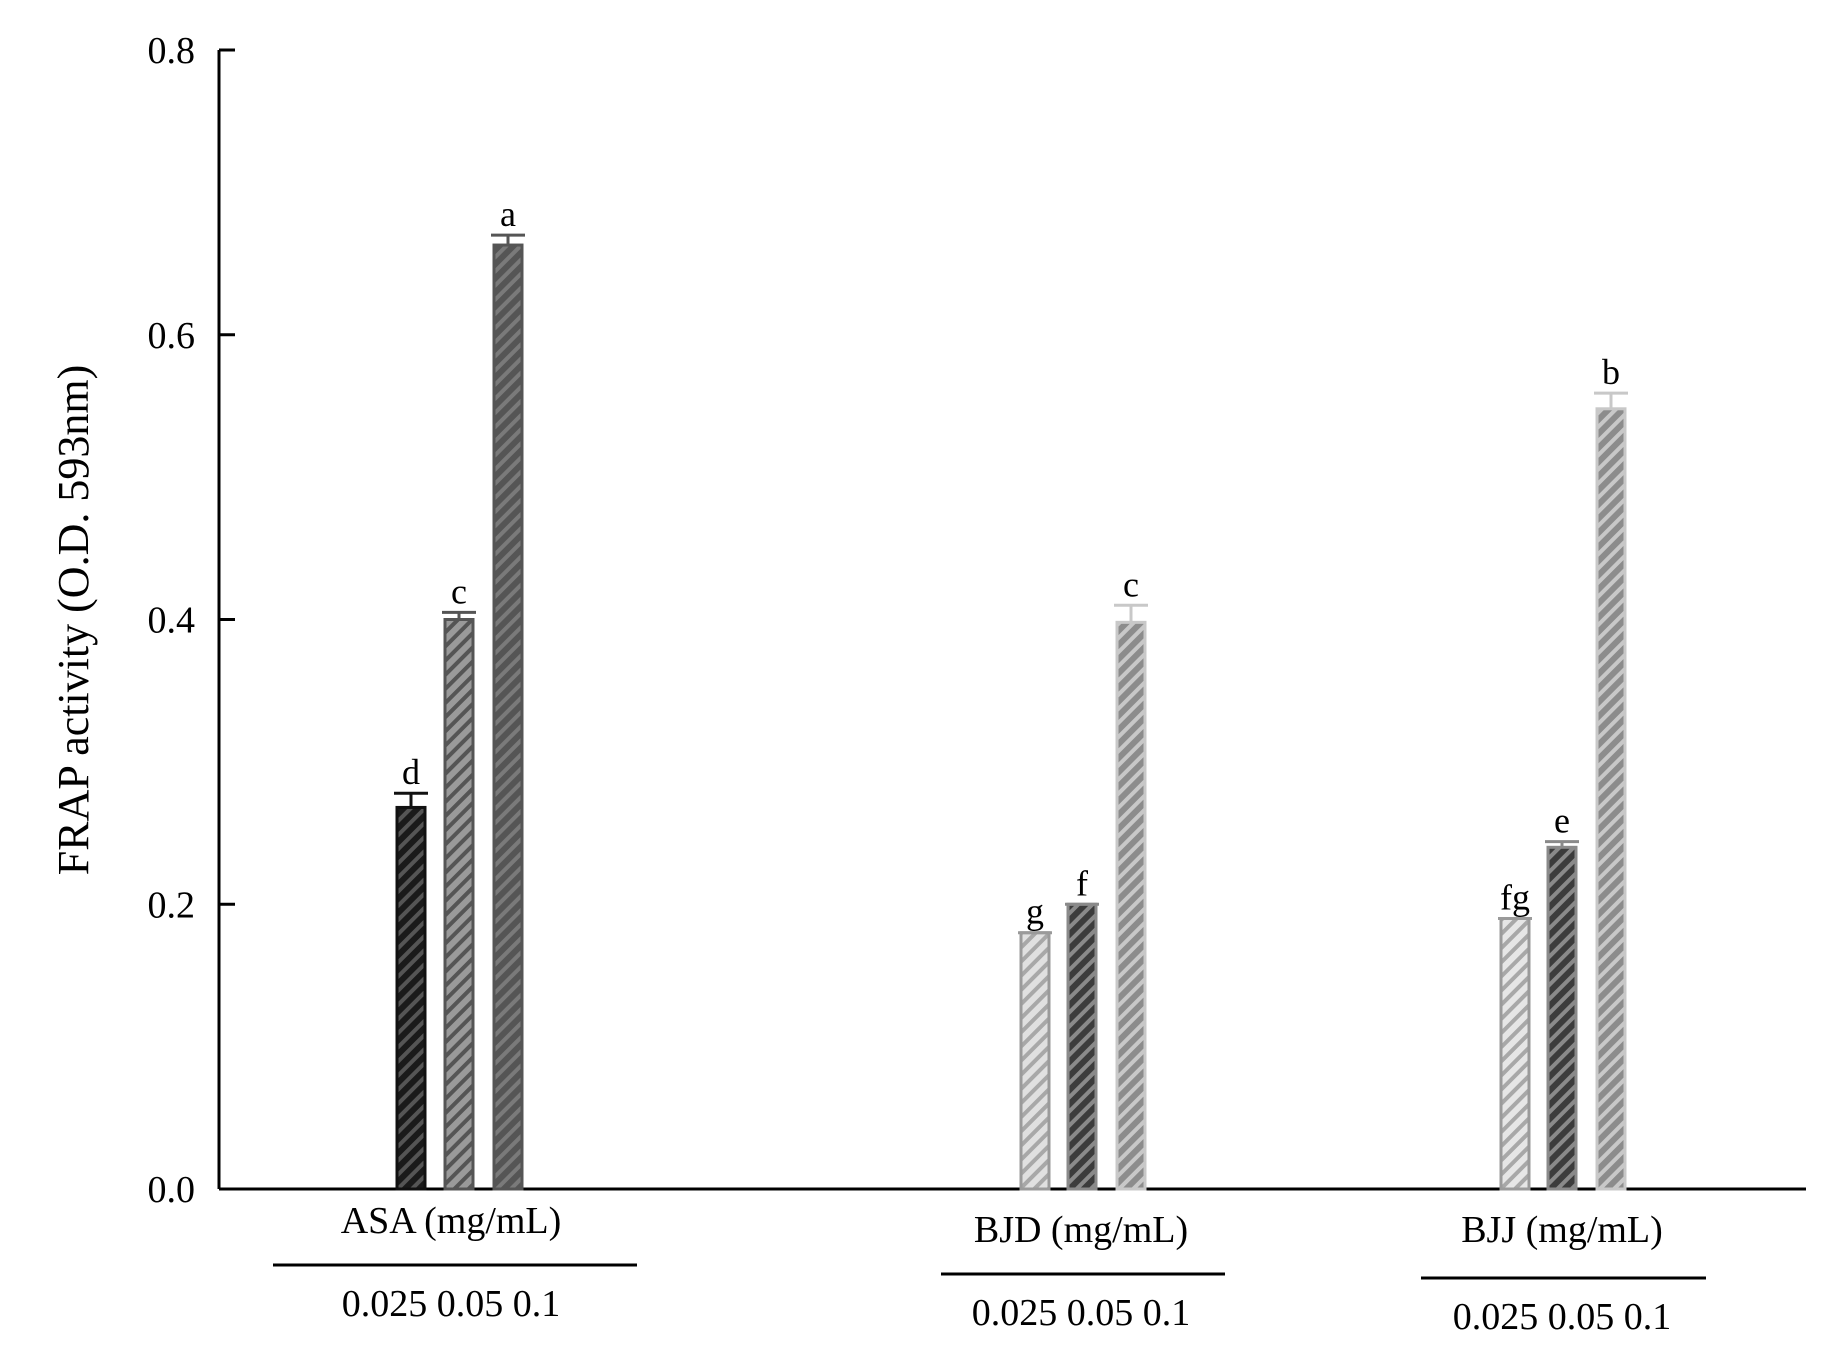 This screenshot has height=1350, width=1831. I want to click on bar-bjj-0.025, so click(1515, 1053).